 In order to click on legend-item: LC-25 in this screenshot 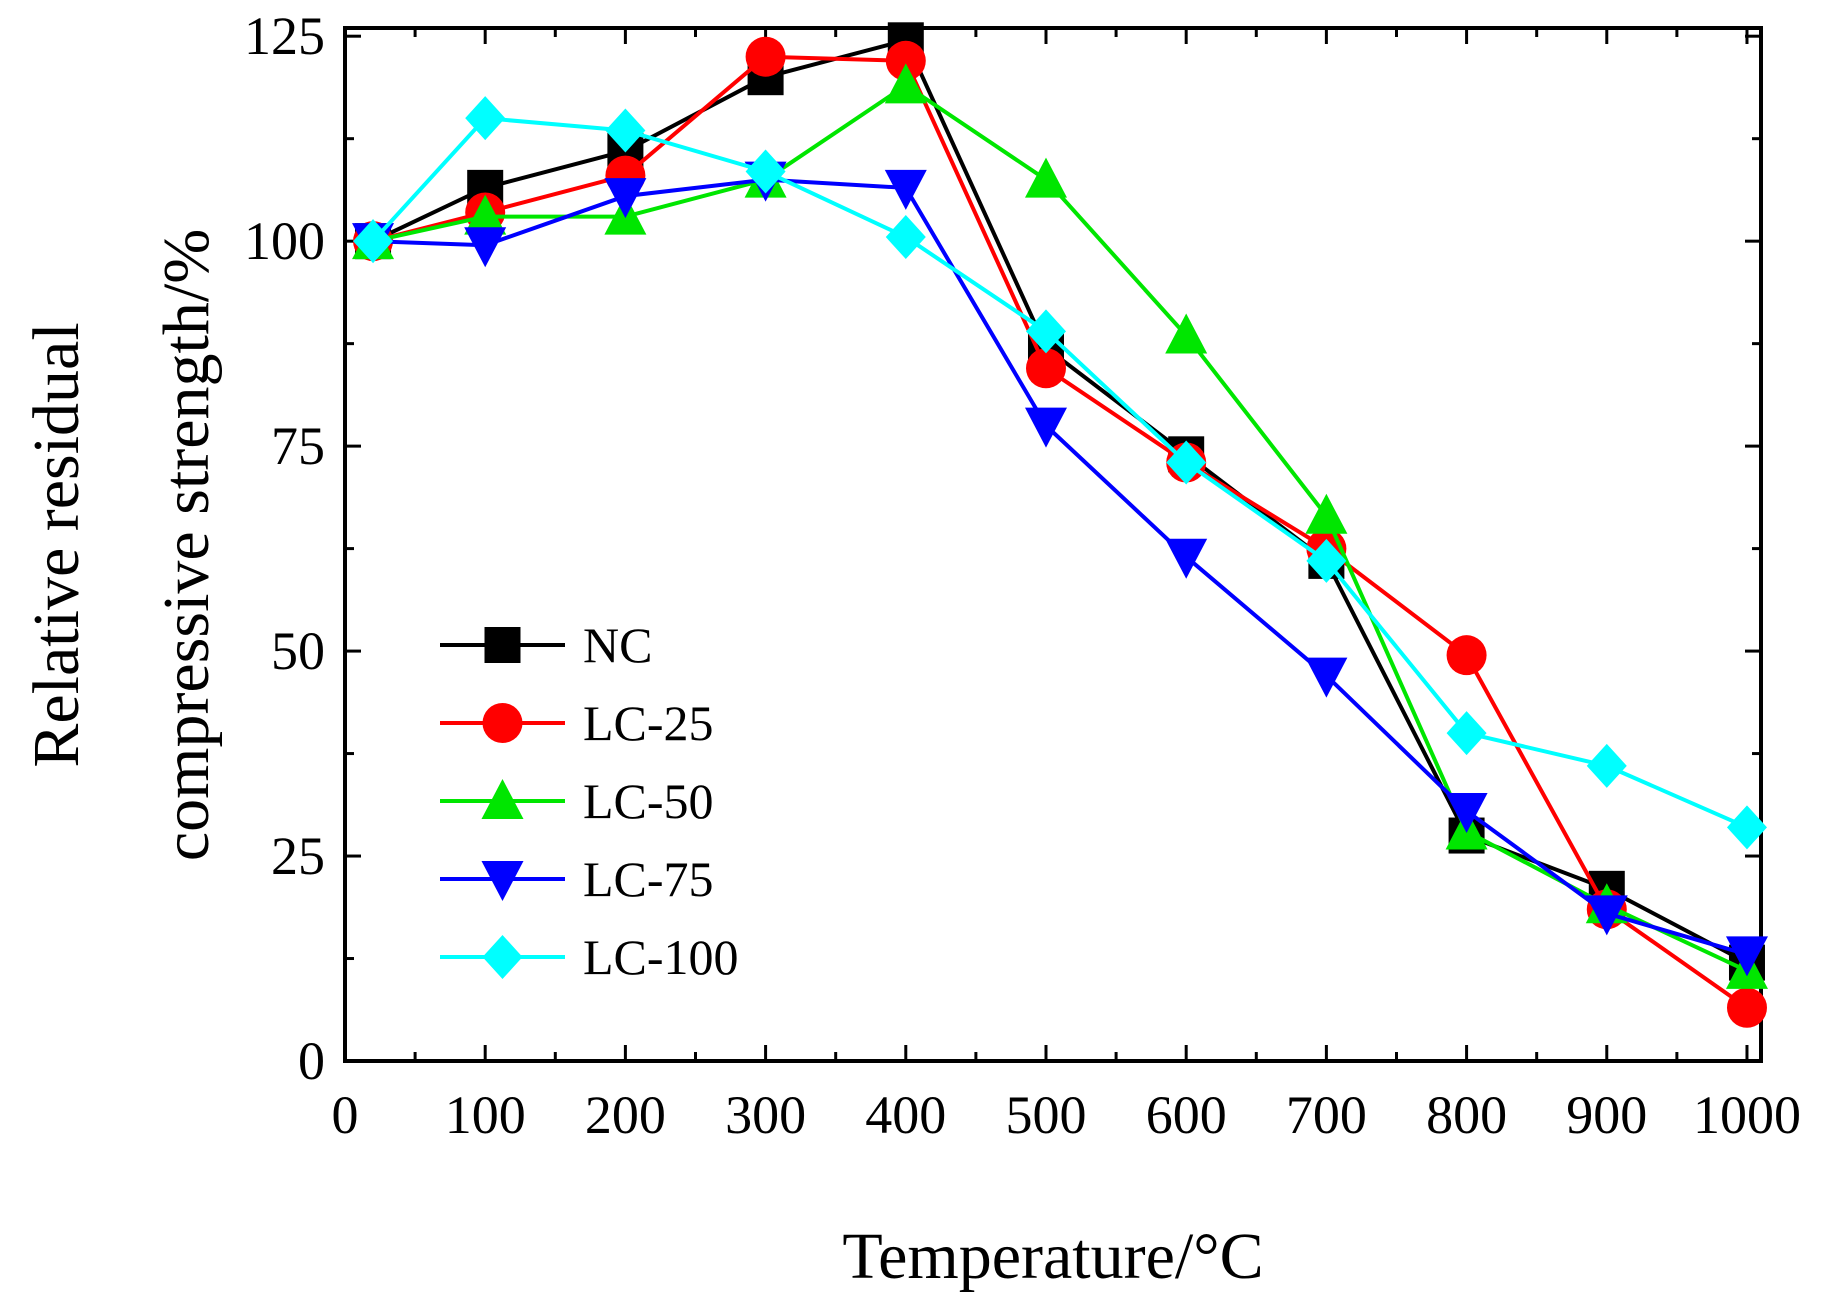, I will do `click(577, 723)`.